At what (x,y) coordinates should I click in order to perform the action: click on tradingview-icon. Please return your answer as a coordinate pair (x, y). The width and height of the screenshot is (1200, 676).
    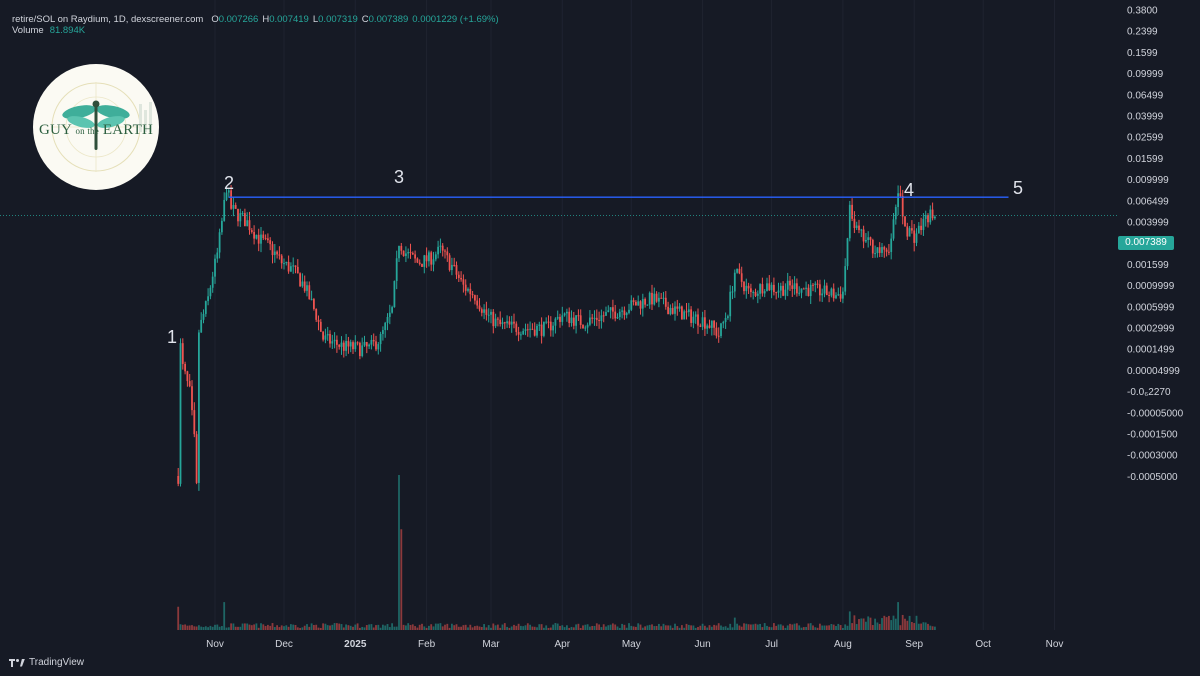
    Looking at the image, I should click on (17, 662).